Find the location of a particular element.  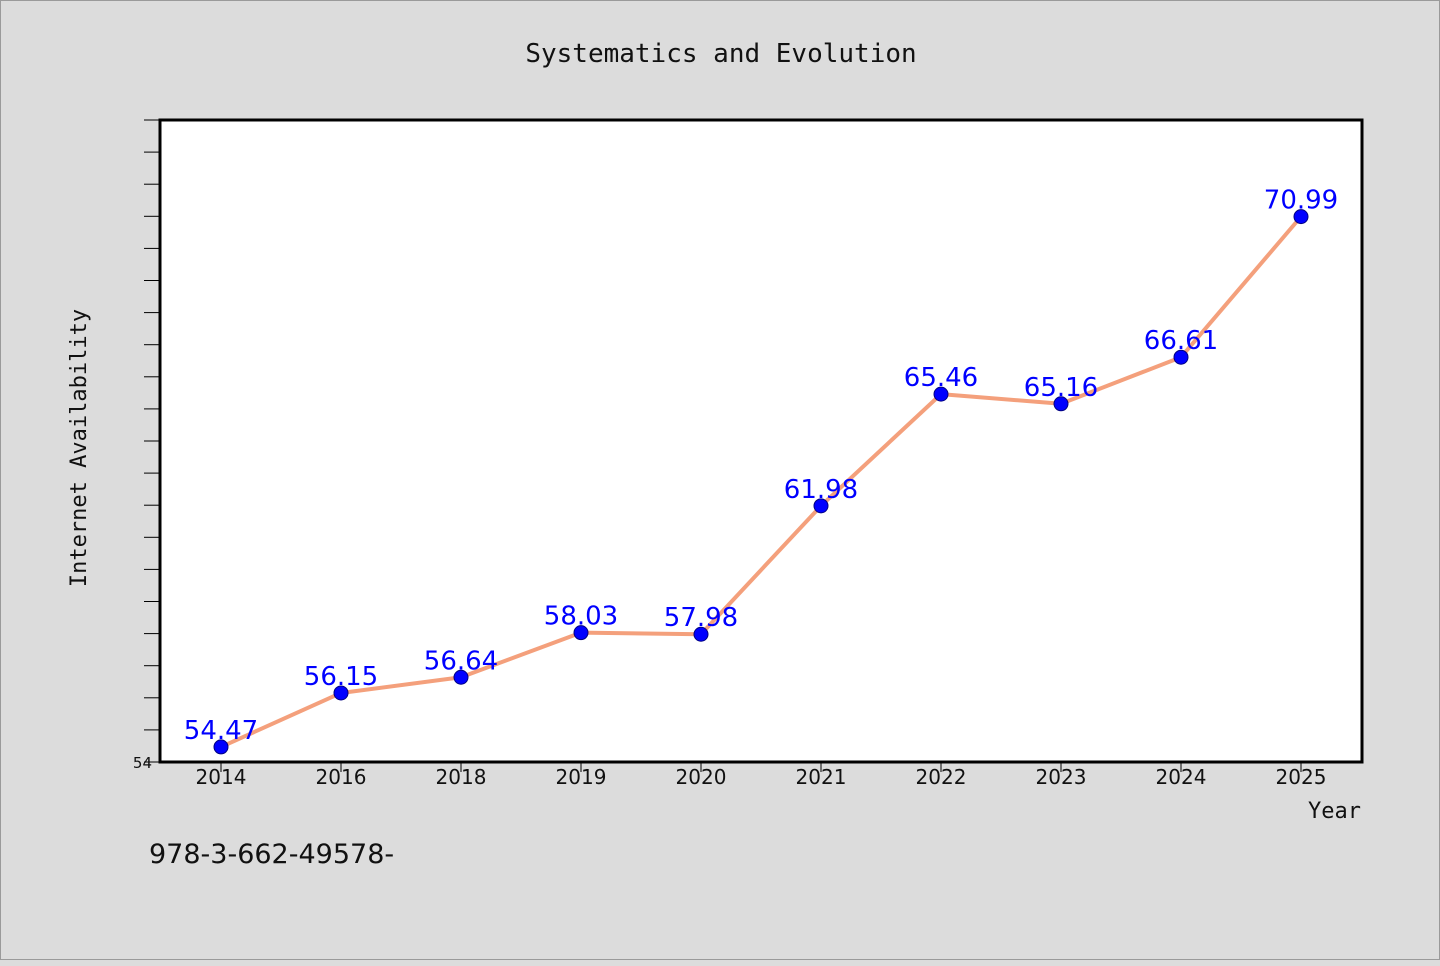

x-tick-label: 2020 is located at coordinates (701, 777).